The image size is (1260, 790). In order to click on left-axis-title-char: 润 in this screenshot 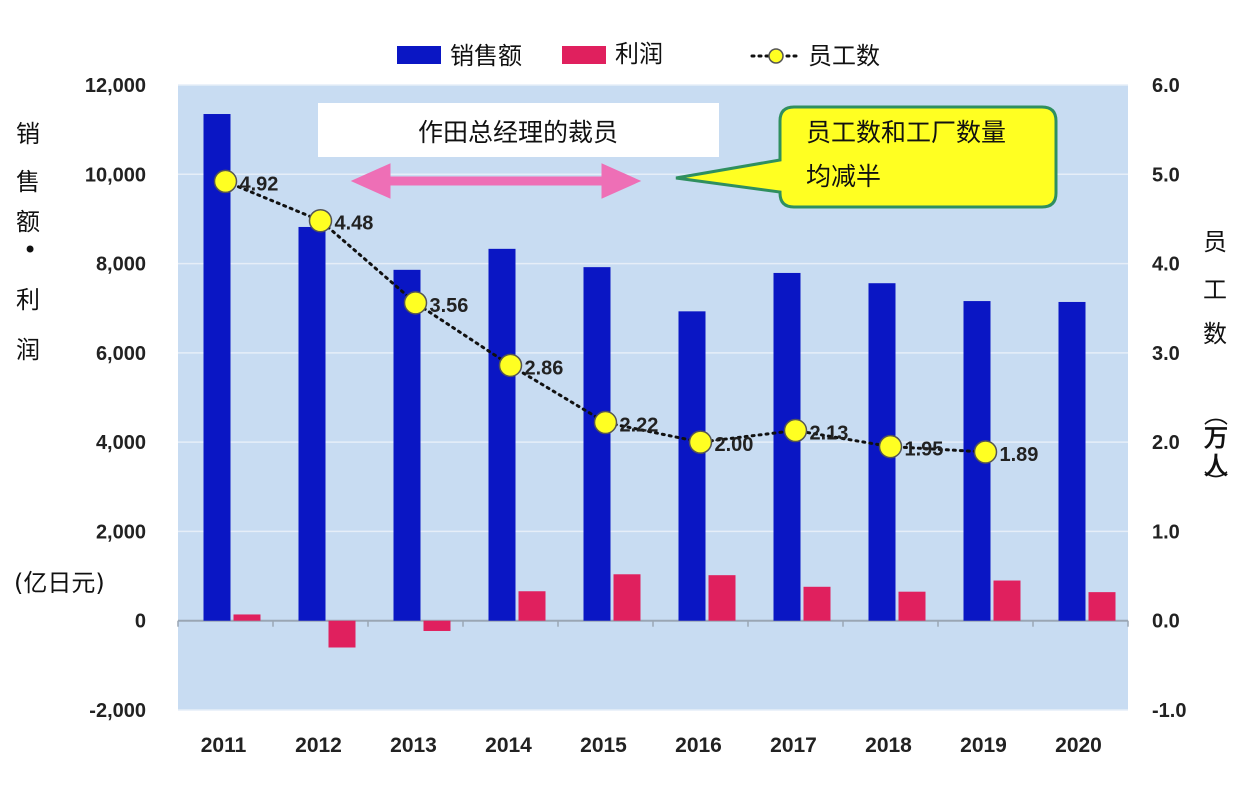, I will do `click(28, 350)`.